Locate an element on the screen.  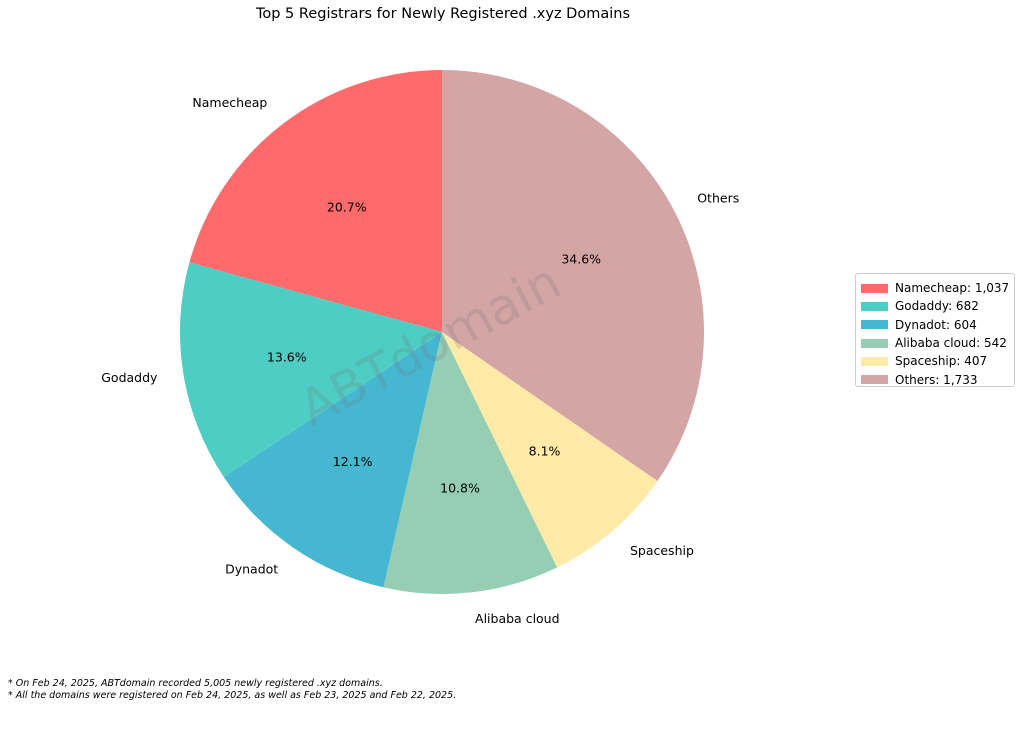
legend-item: Namecheap: 1,037 is located at coordinates (937, 288).